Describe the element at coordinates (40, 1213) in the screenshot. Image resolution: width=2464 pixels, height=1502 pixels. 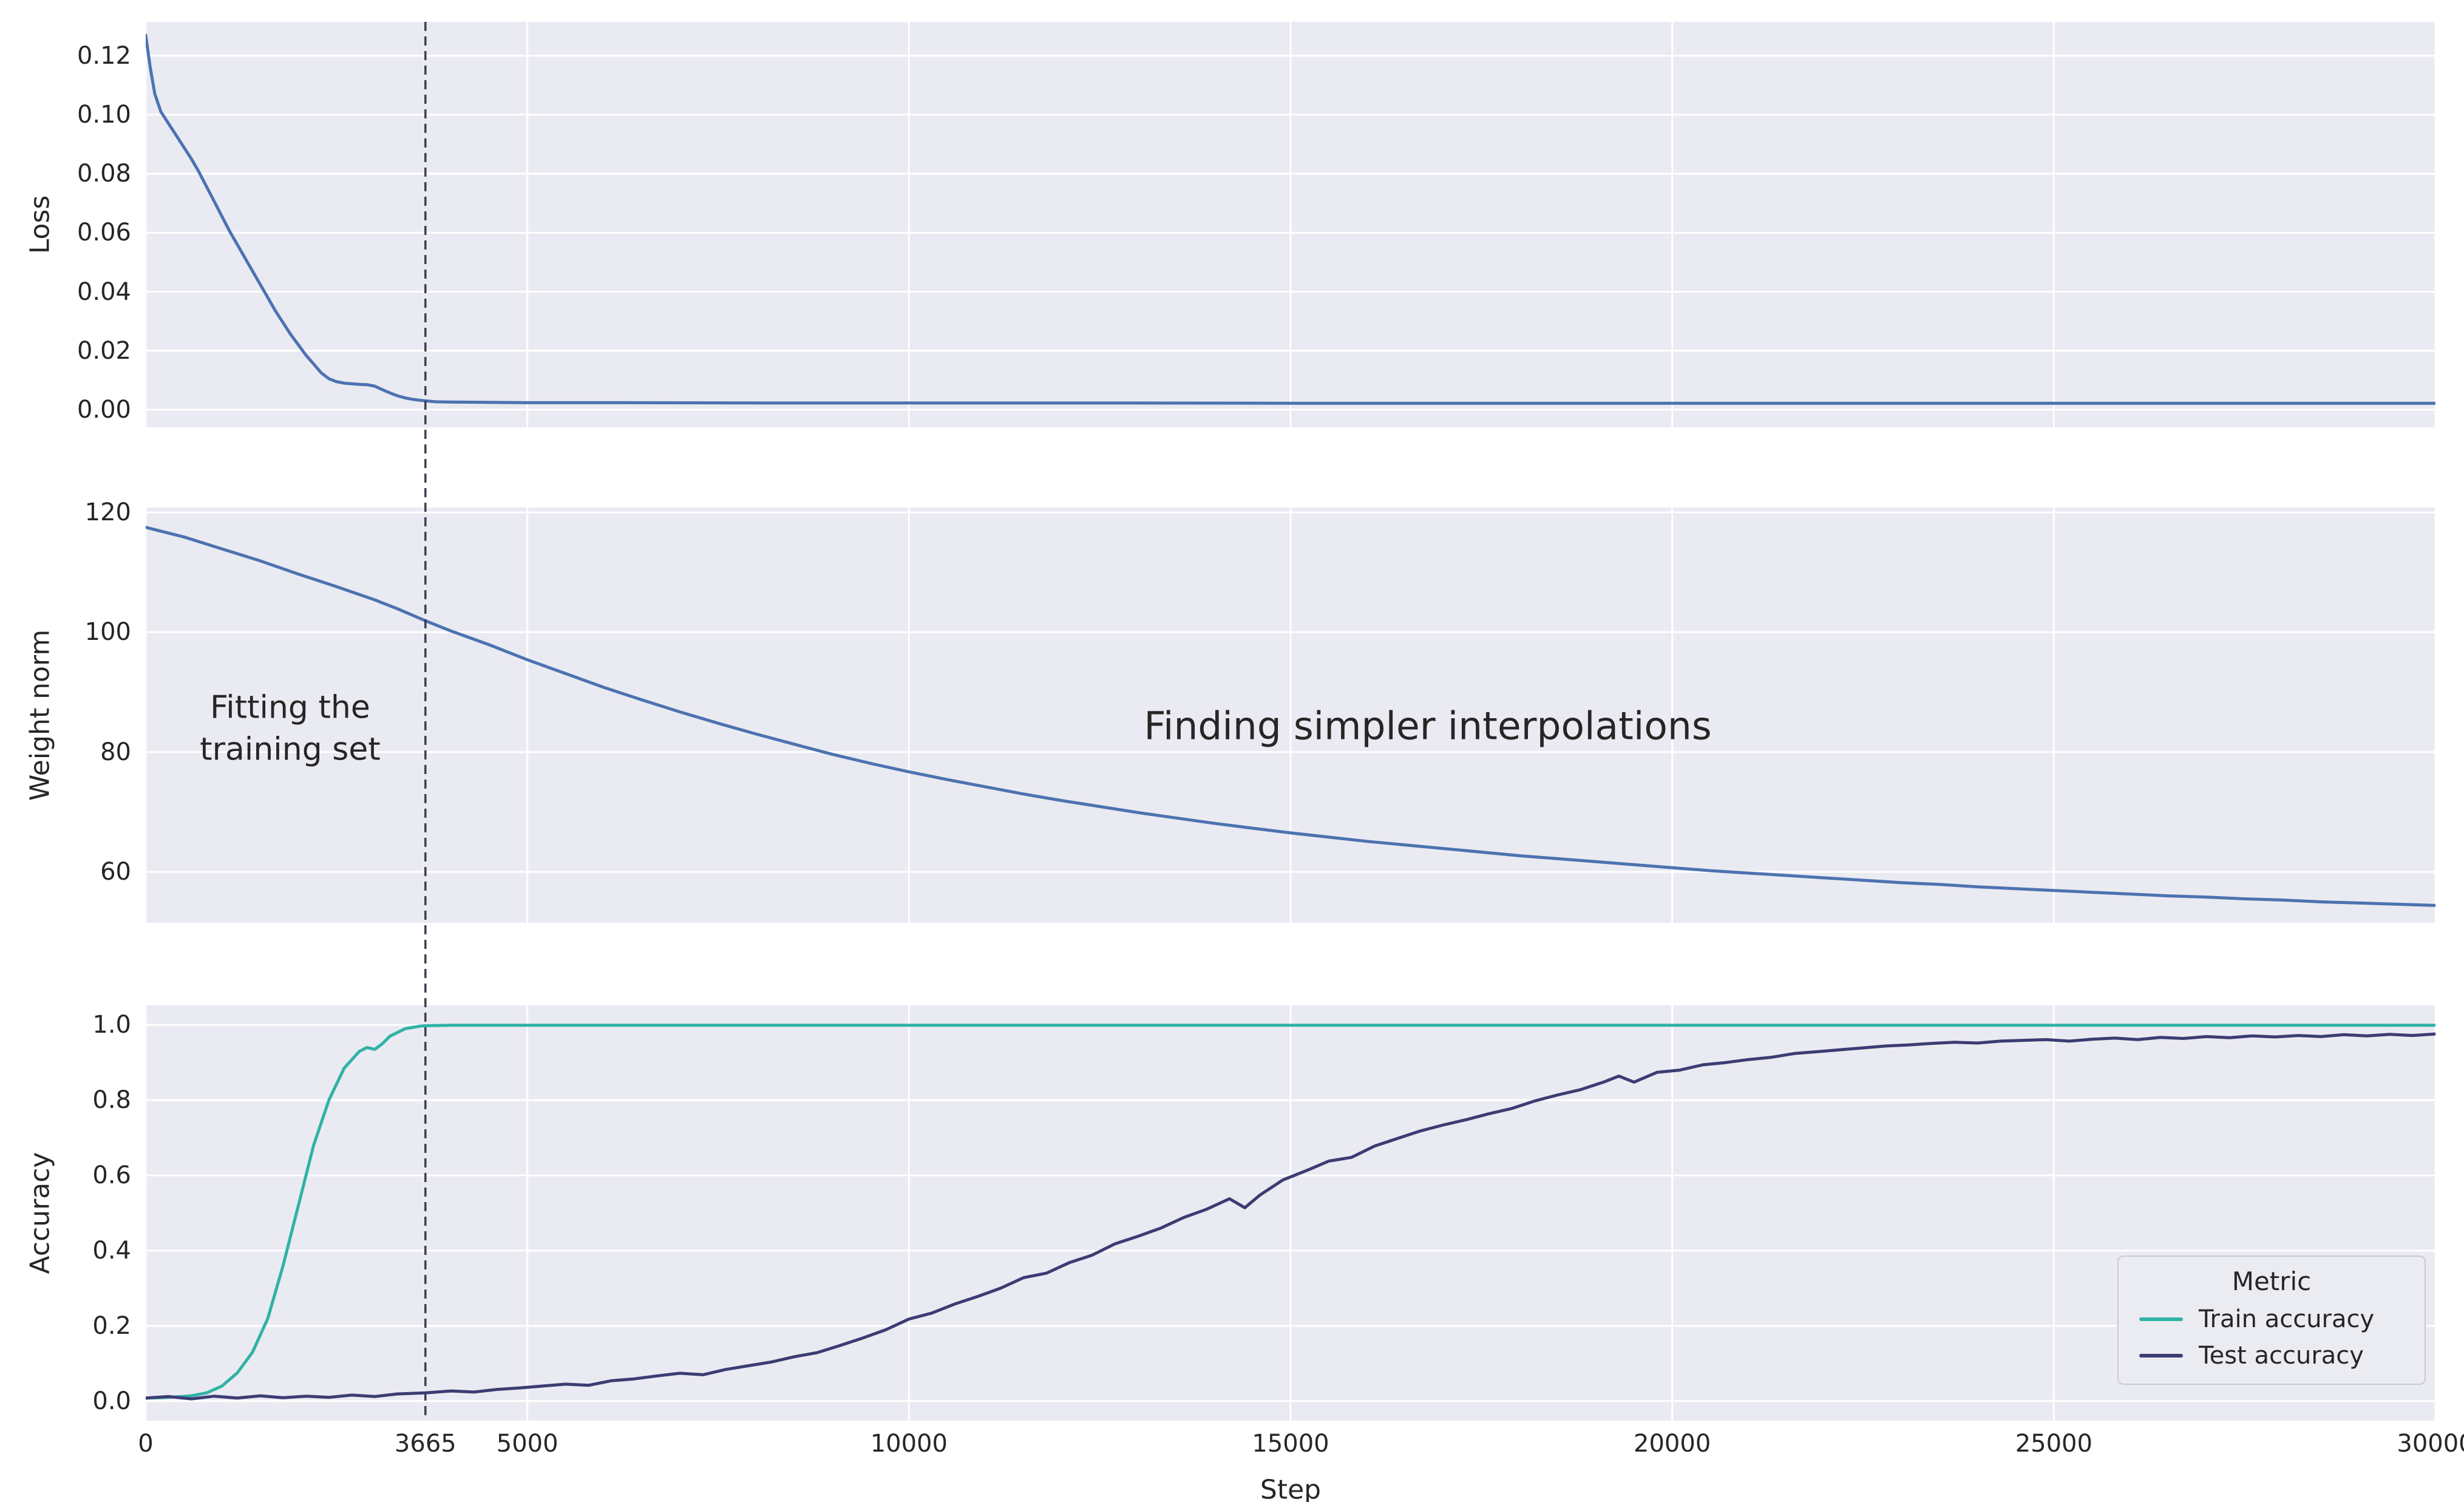
I see `y-axis-label-accuracy: Accuracy` at that location.